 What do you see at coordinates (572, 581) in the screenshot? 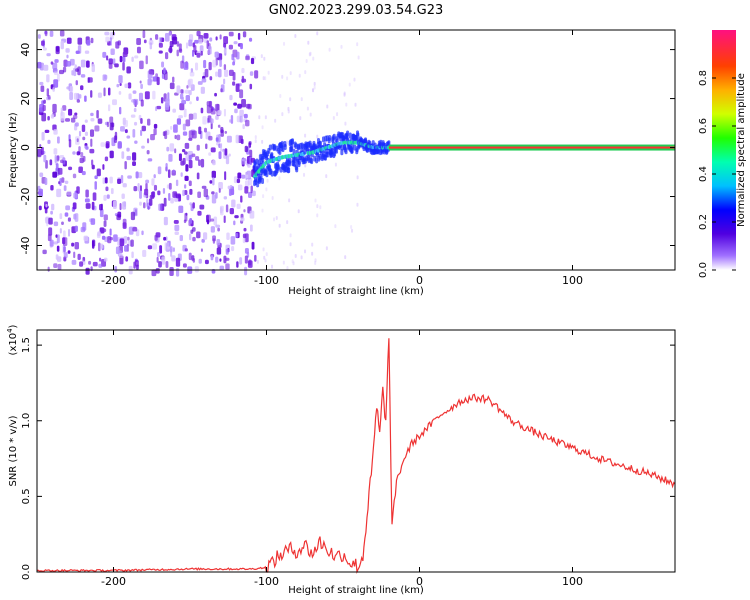
I see `snr-x-tick-label: 100` at bounding box center [572, 581].